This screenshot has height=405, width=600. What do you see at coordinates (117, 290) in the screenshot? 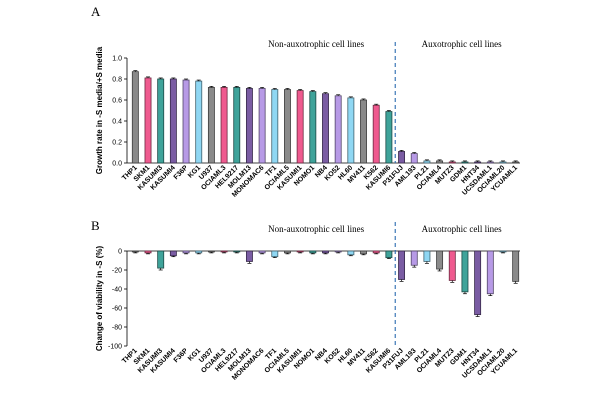
I see `y-tick-label: -40` at bounding box center [117, 290].